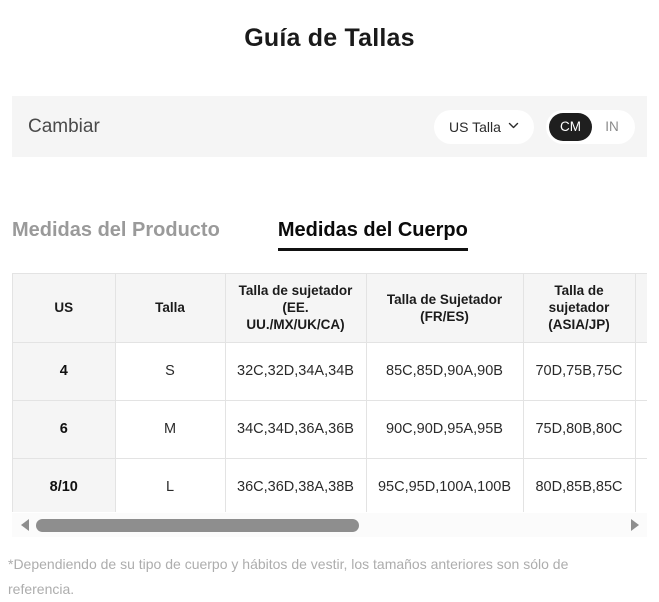  Describe the element at coordinates (641, 485) in the screenshot. I see `cell-overflow: 80D,85B,85C` at that location.